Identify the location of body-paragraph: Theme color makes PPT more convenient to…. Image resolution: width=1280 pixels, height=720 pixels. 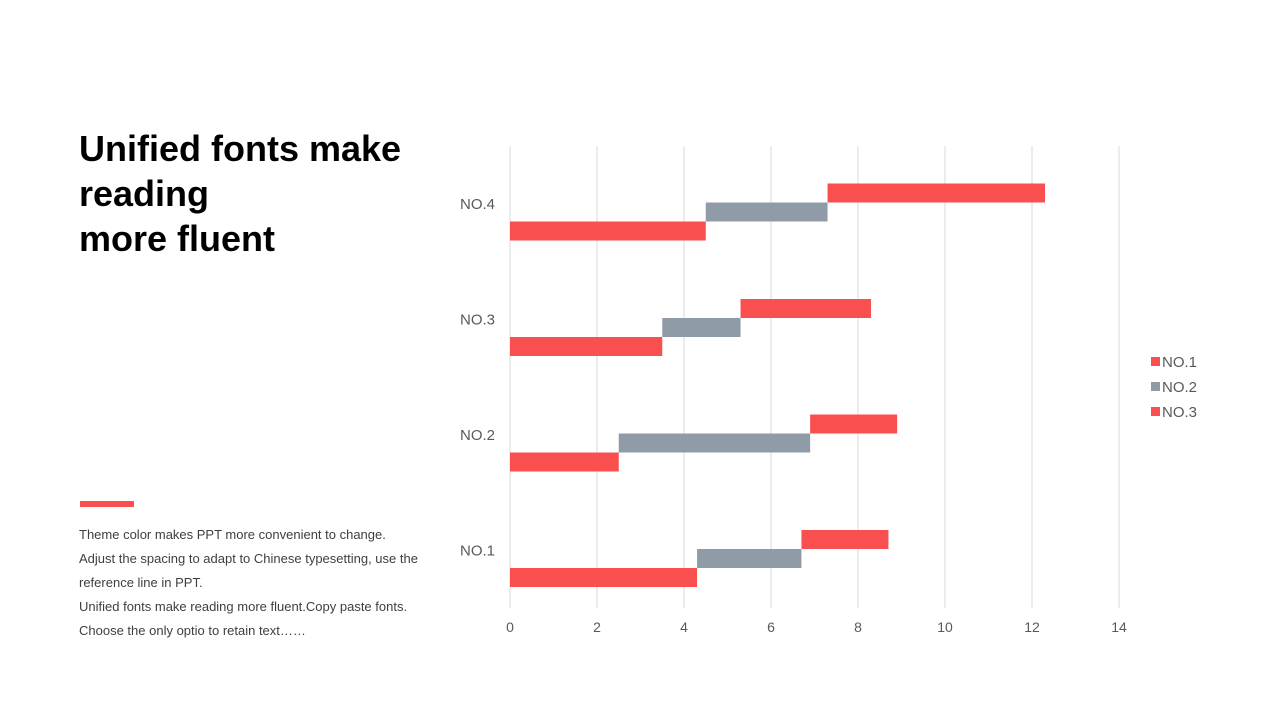
(232, 534).